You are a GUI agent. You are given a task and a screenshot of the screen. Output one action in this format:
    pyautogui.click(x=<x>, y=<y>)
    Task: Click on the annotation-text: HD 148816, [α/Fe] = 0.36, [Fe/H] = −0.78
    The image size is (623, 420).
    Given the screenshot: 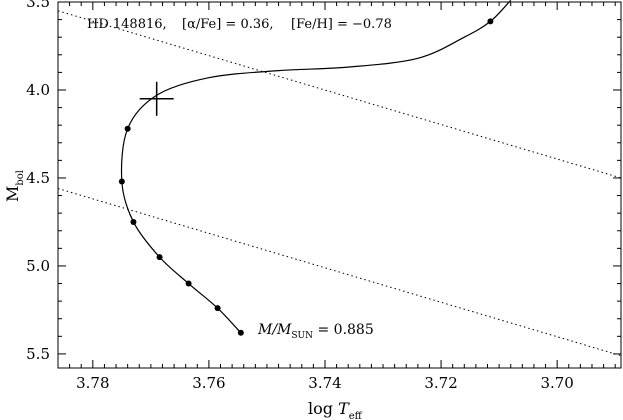 What is the action you would take?
    pyautogui.click(x=239, y=24)
    